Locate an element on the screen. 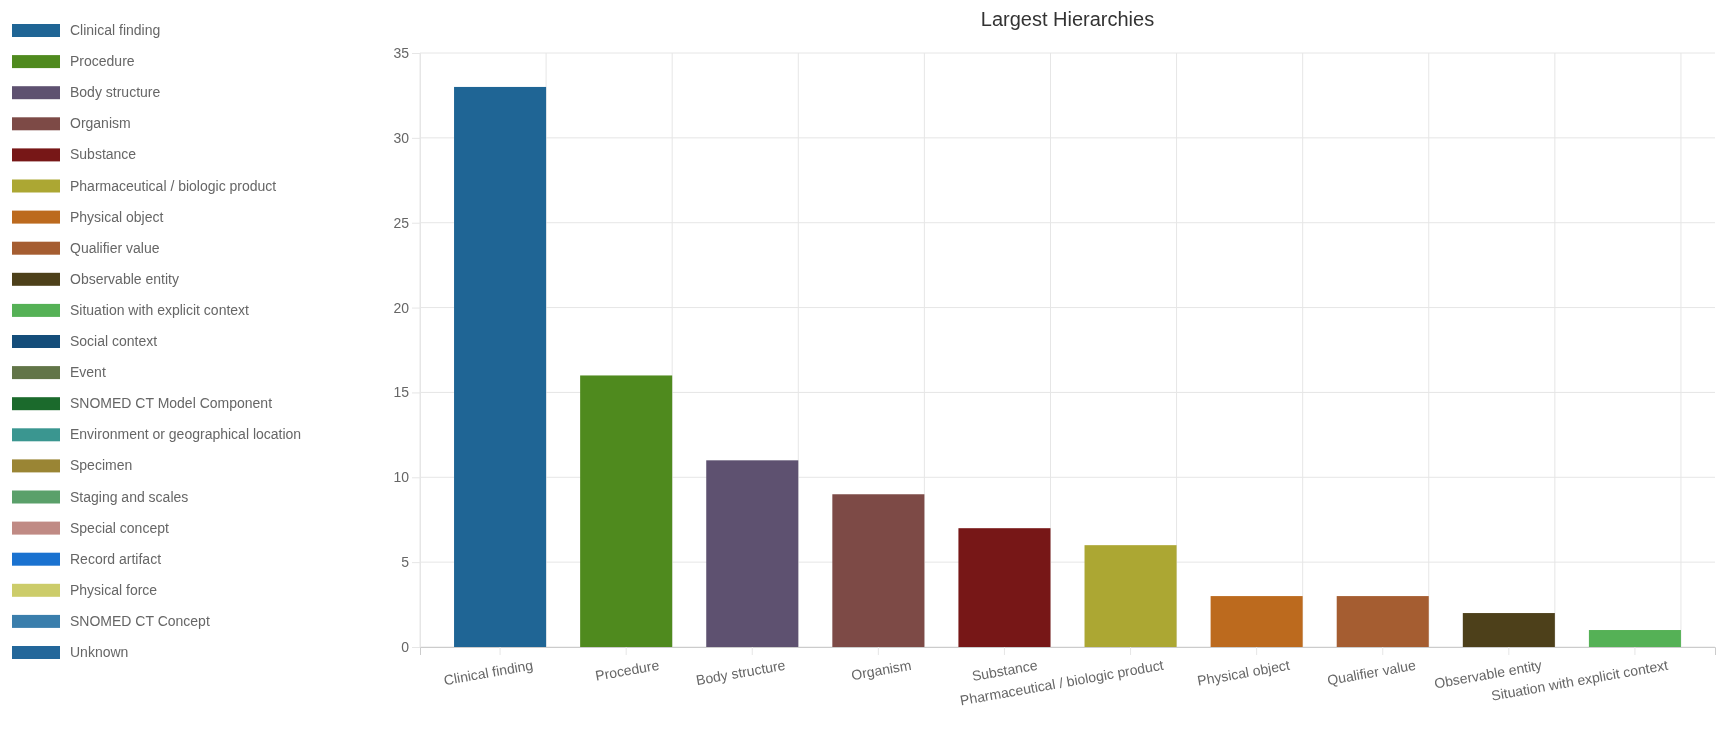  x-tick-label: Procedure is located at coordinates (627, 670).